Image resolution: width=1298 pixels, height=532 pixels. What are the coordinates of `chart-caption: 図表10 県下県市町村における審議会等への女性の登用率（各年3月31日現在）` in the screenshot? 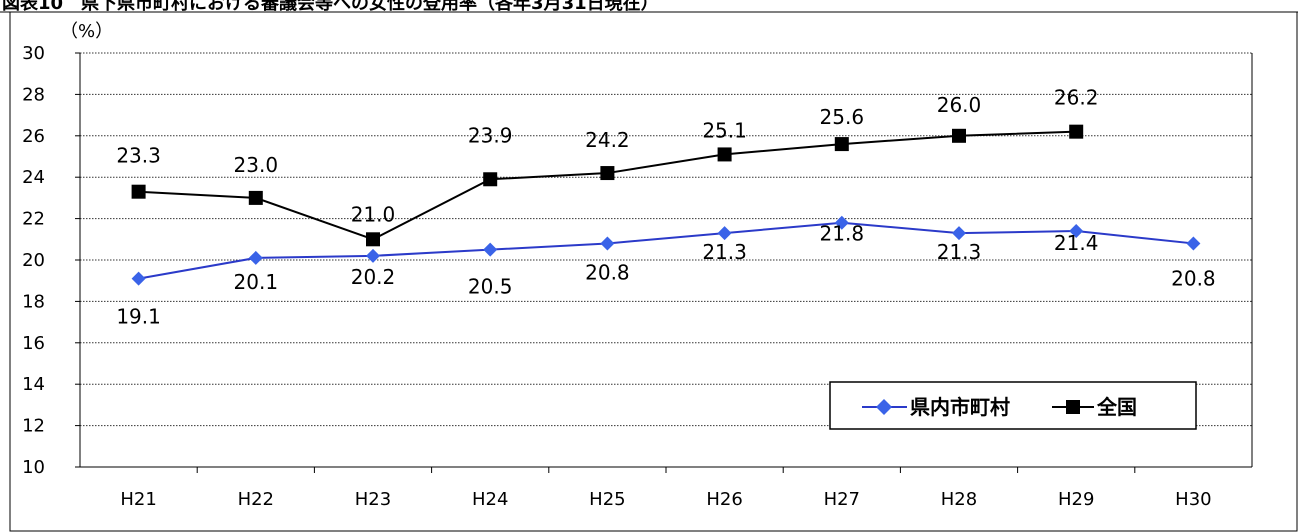 It's located at (330, 6).